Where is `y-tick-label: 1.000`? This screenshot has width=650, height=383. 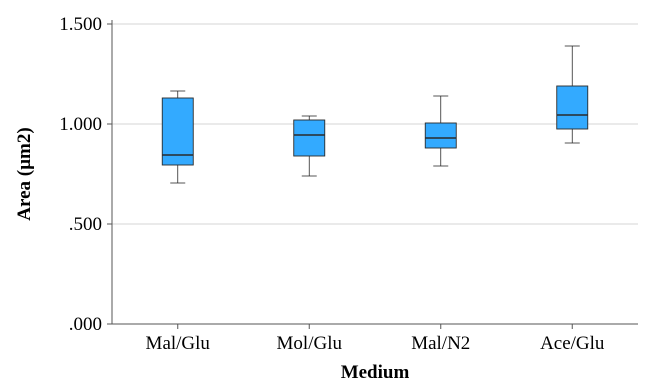 y-tick-label: 1.000 is located at coordinates (80, 124).